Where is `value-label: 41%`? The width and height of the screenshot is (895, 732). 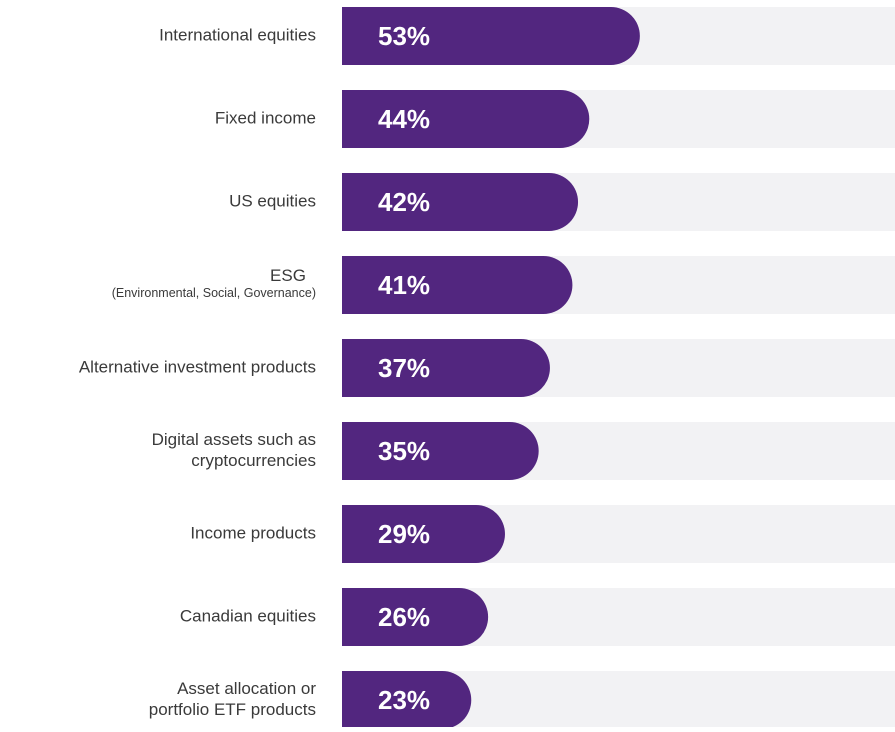 value-label: 41% is located at coordinates (404, 285).